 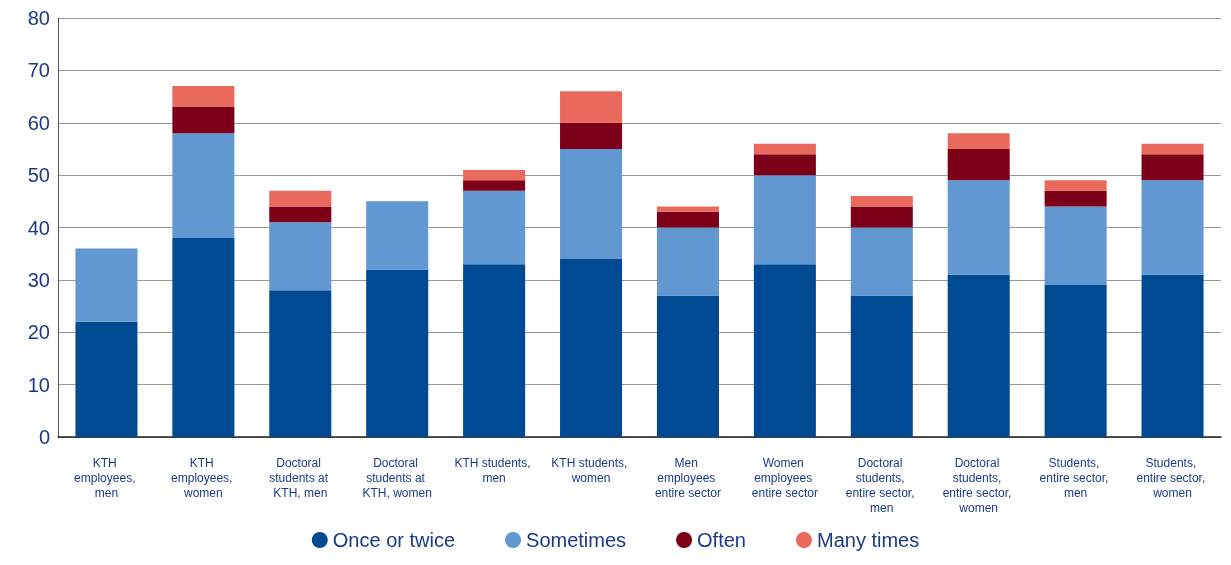 What do you see at coordinates (397, 477) in the screenshot?
I see `x-tick-label: Doctoral students at KTH, women` at bounding box center [397, 477].